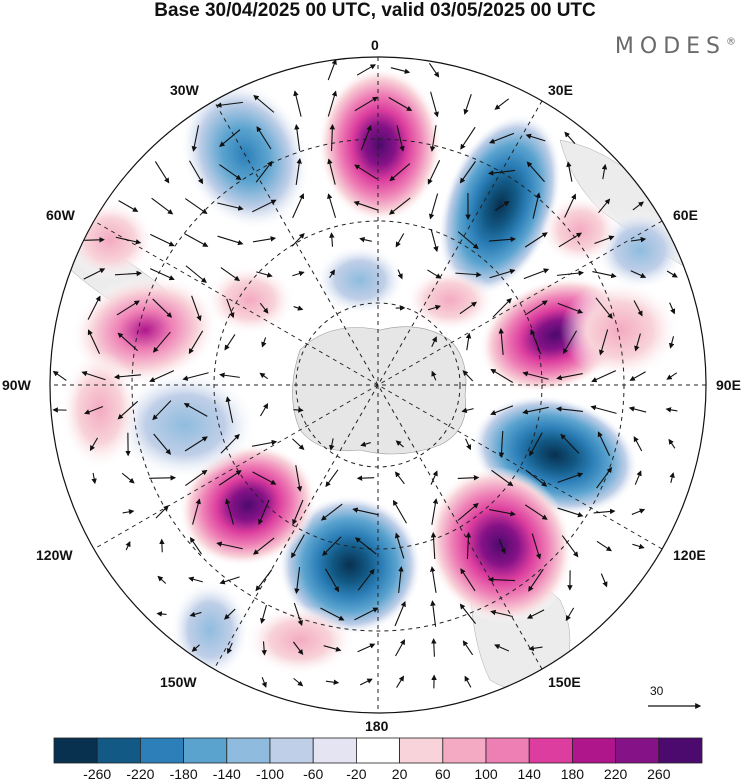  Describe the element at coordinates (97, 774) in the screenshot. I see `colorbar-tick-label: -260` at that location.